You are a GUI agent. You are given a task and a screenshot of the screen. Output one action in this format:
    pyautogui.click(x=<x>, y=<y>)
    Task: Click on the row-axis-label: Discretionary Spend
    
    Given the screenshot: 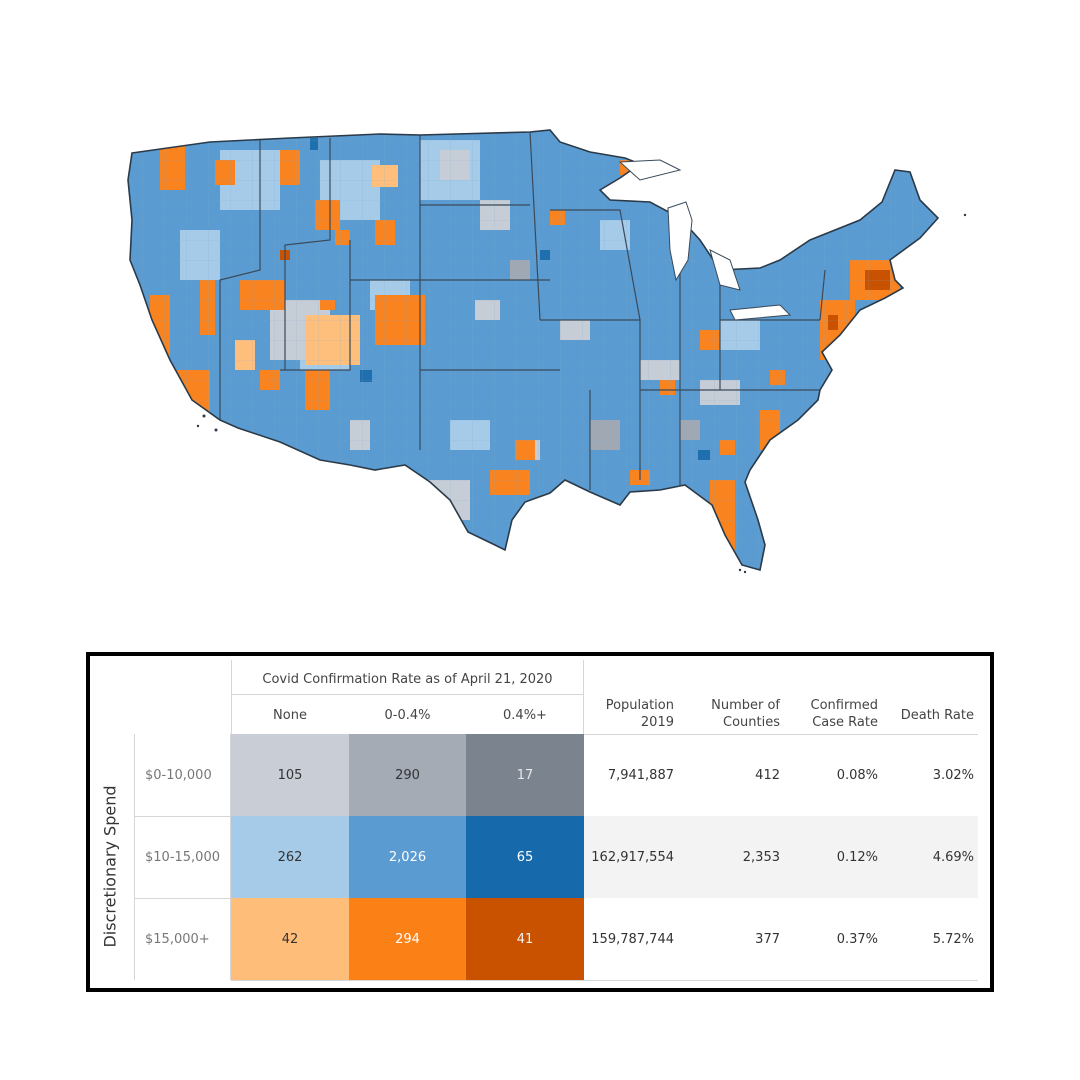 What is the action you would take?
    pyautogui.click(x=110, y=866)
    